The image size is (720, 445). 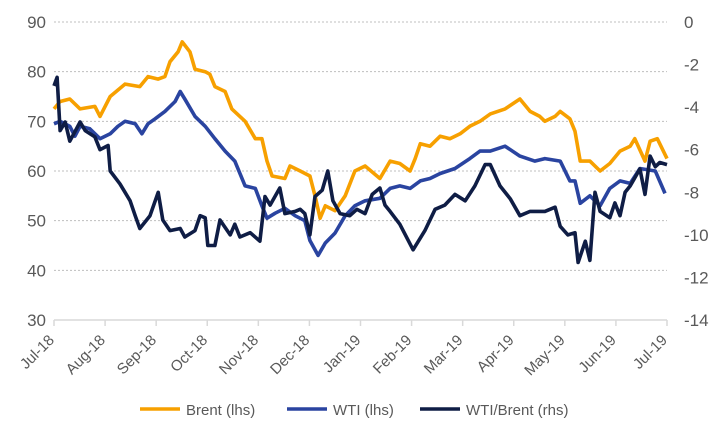 What do you see at coordinates (36, 221) in the screenshot?
I see `left-tick-label: 50` at bounding box center [36, 221].